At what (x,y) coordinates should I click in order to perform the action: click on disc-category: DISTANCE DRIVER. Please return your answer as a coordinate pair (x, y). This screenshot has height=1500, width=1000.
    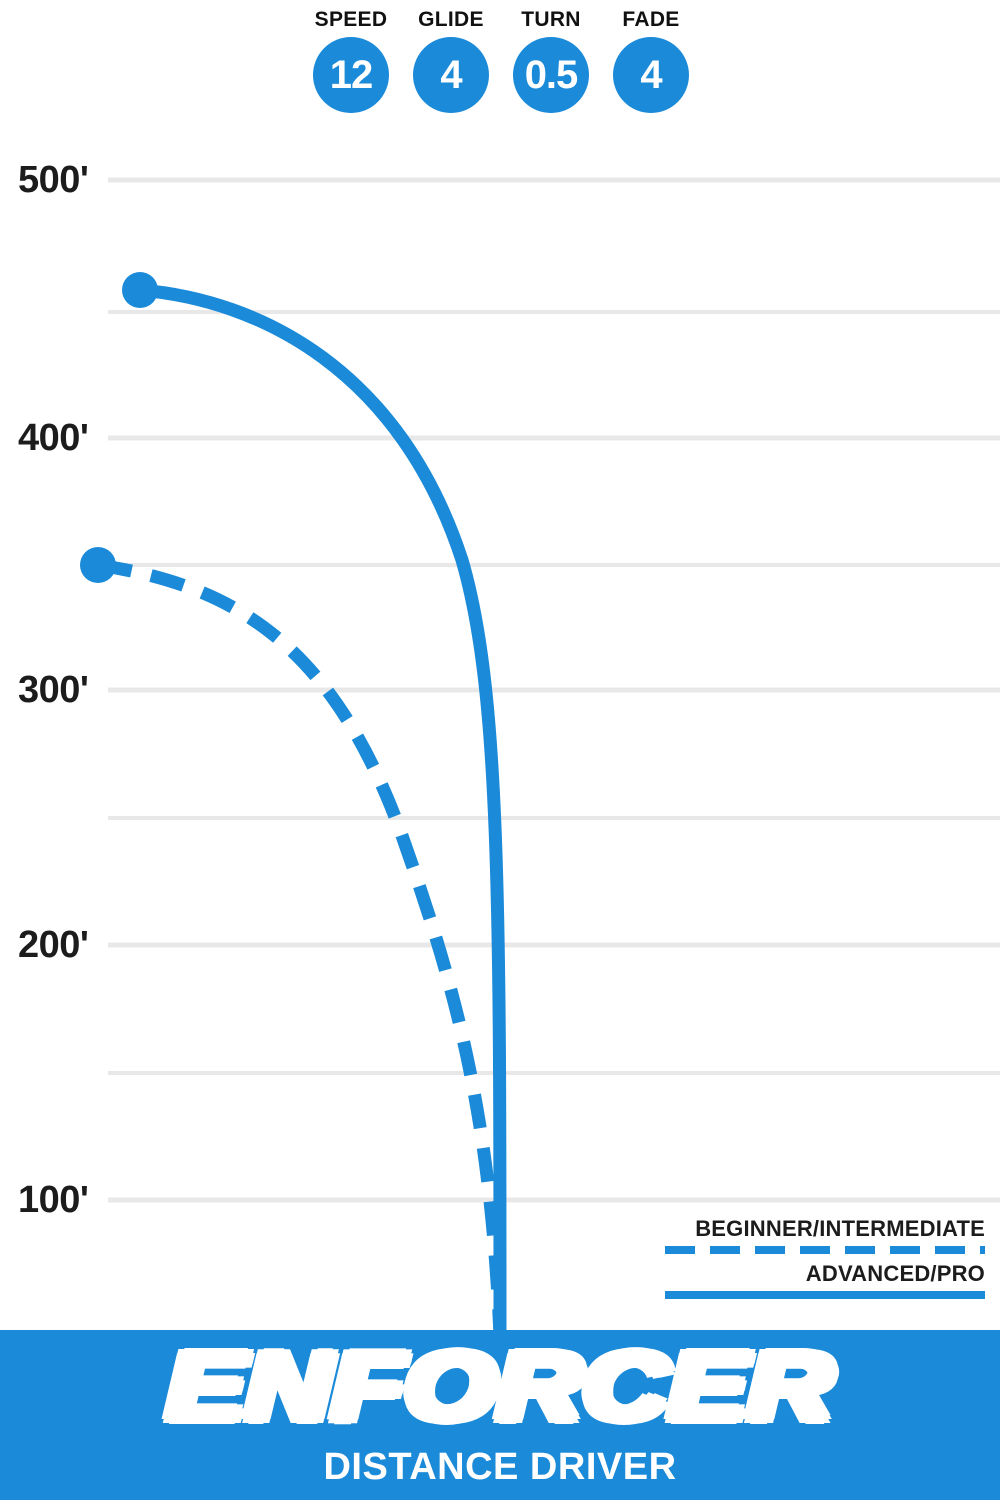
    Looking at the image, I should click on (500, 1467).